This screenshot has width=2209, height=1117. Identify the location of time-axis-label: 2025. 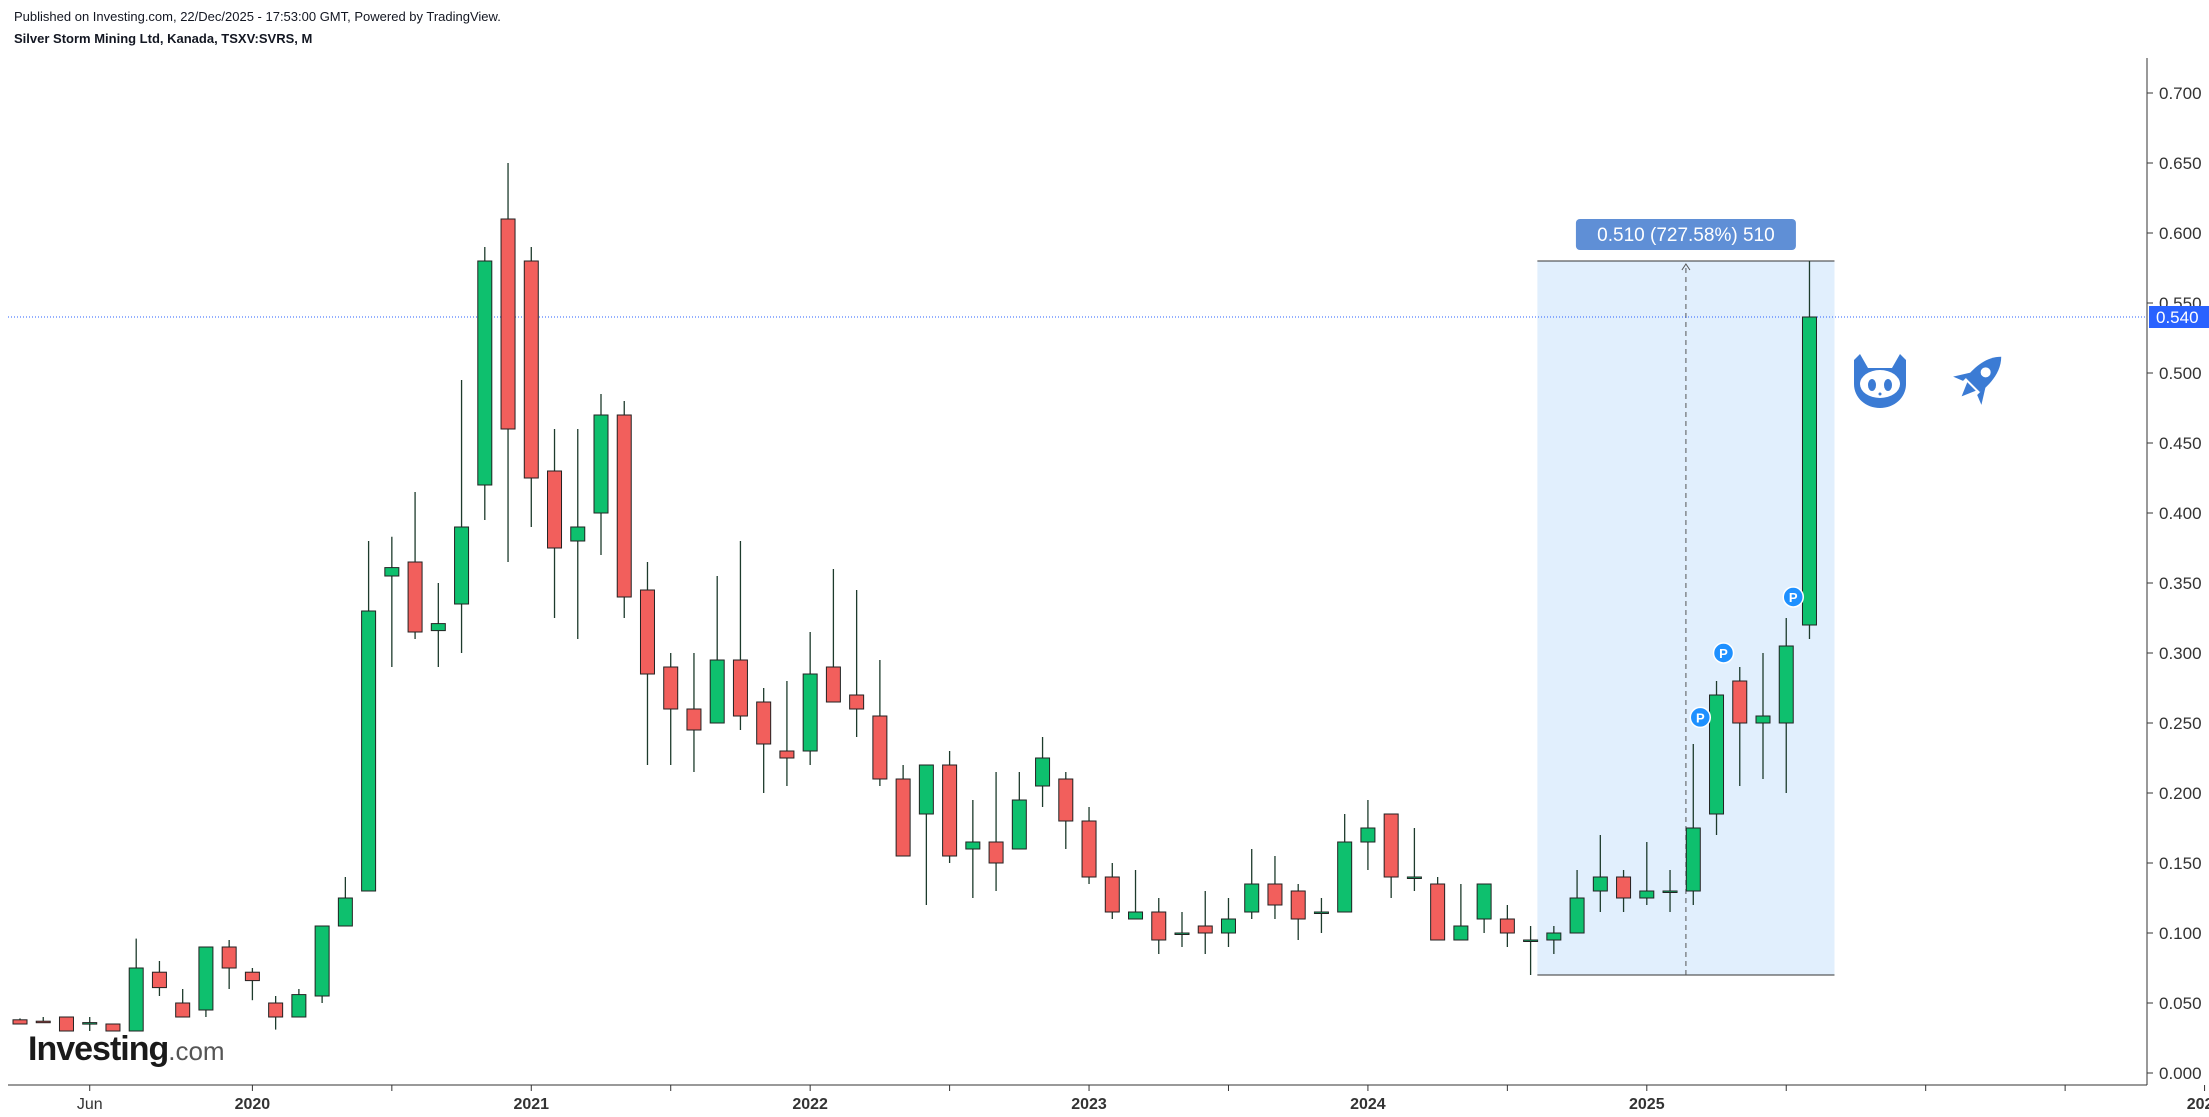
(1647, 1104).